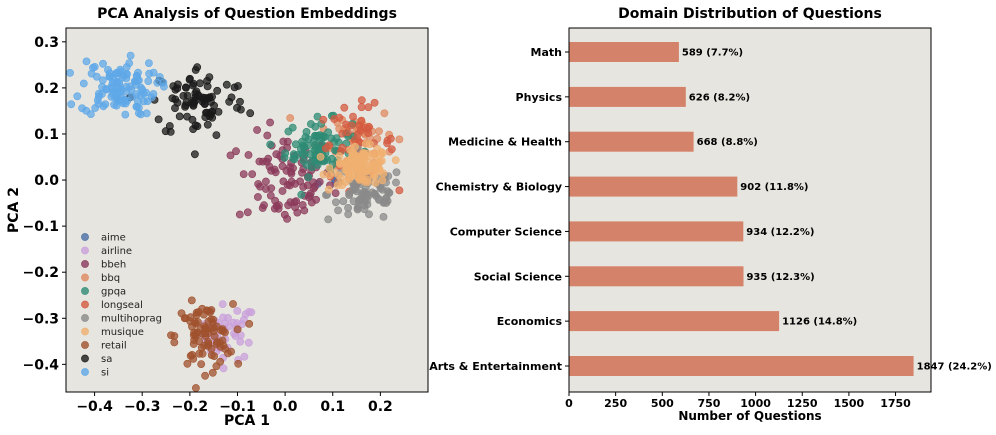 This screenshot has width=996, height=435. I want to click on bar-value-label: 1126 (14.8%), so click(819, 322).